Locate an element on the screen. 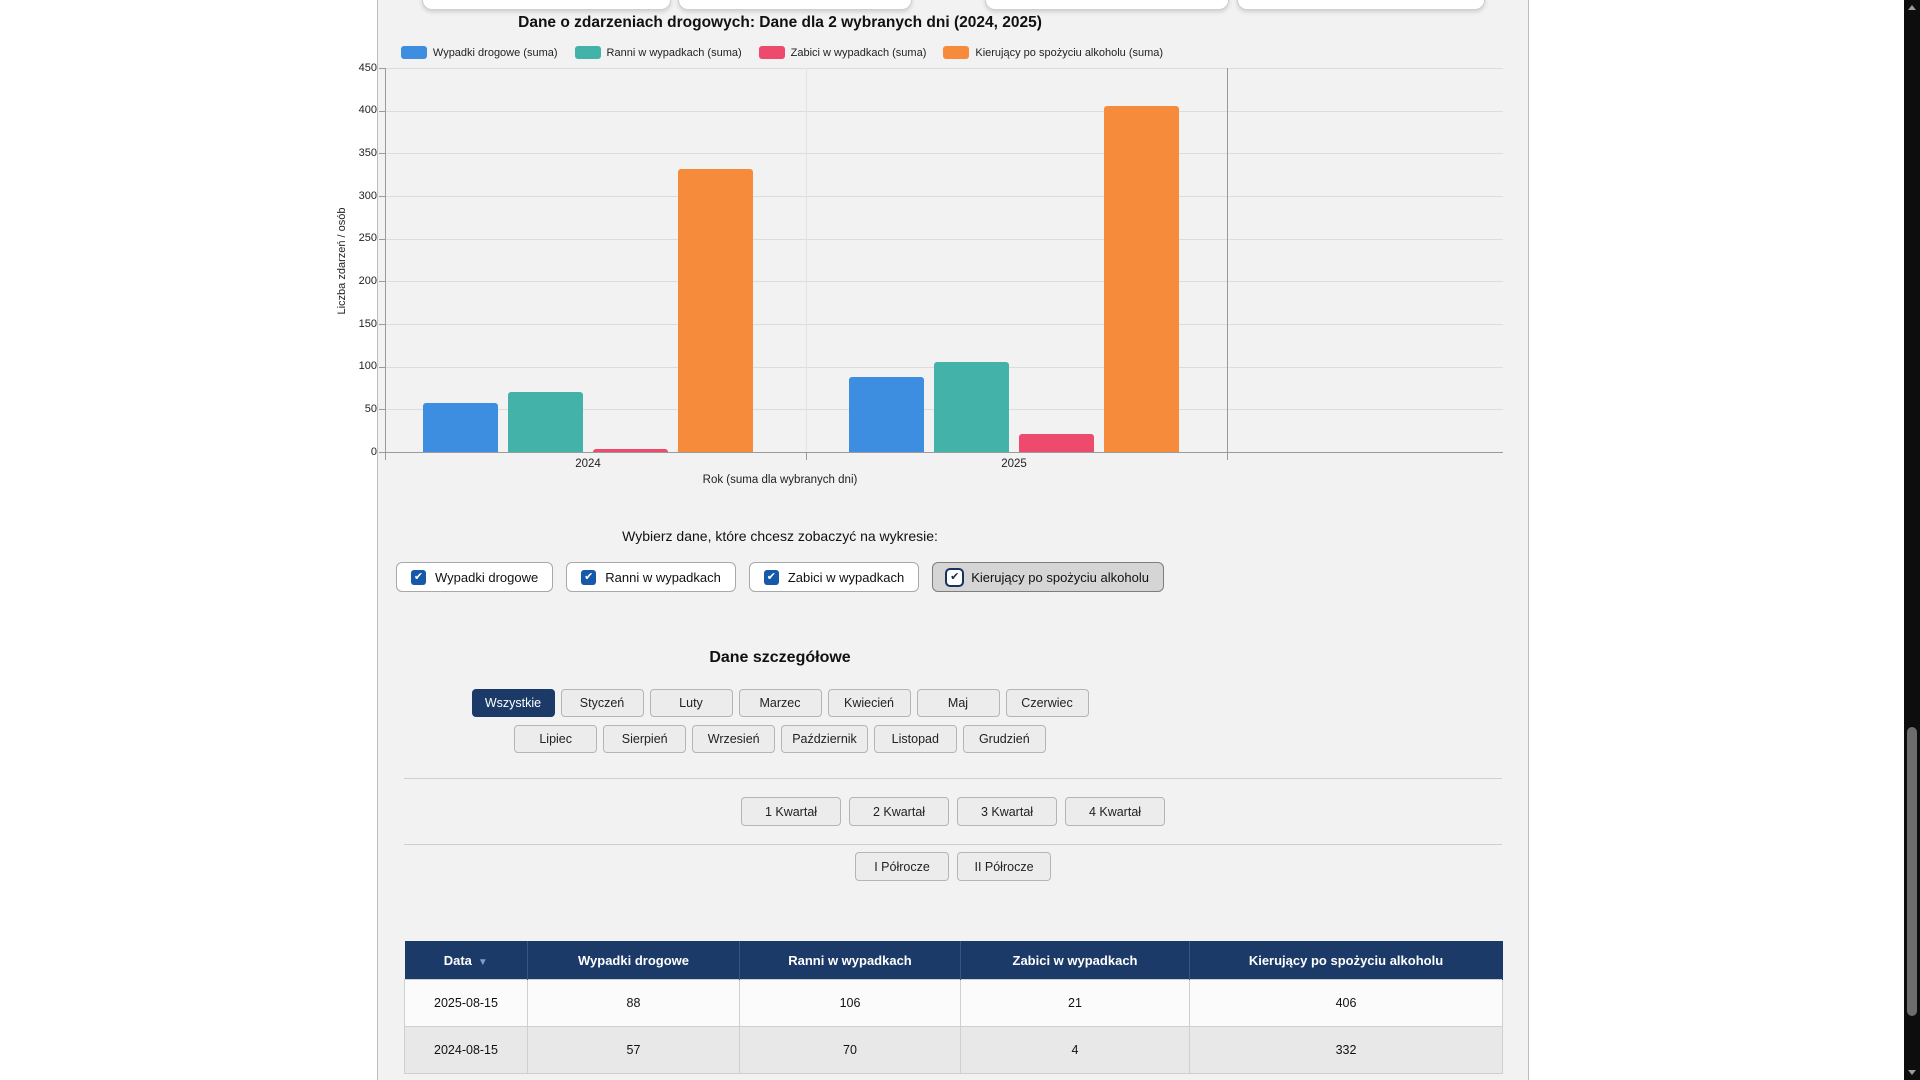 This screenshot has height=1080, width=1920. legend-item-ranni-w-wypadkach-suma: Ranni w wypadkach (suma) is located at coordinates (658, 52).